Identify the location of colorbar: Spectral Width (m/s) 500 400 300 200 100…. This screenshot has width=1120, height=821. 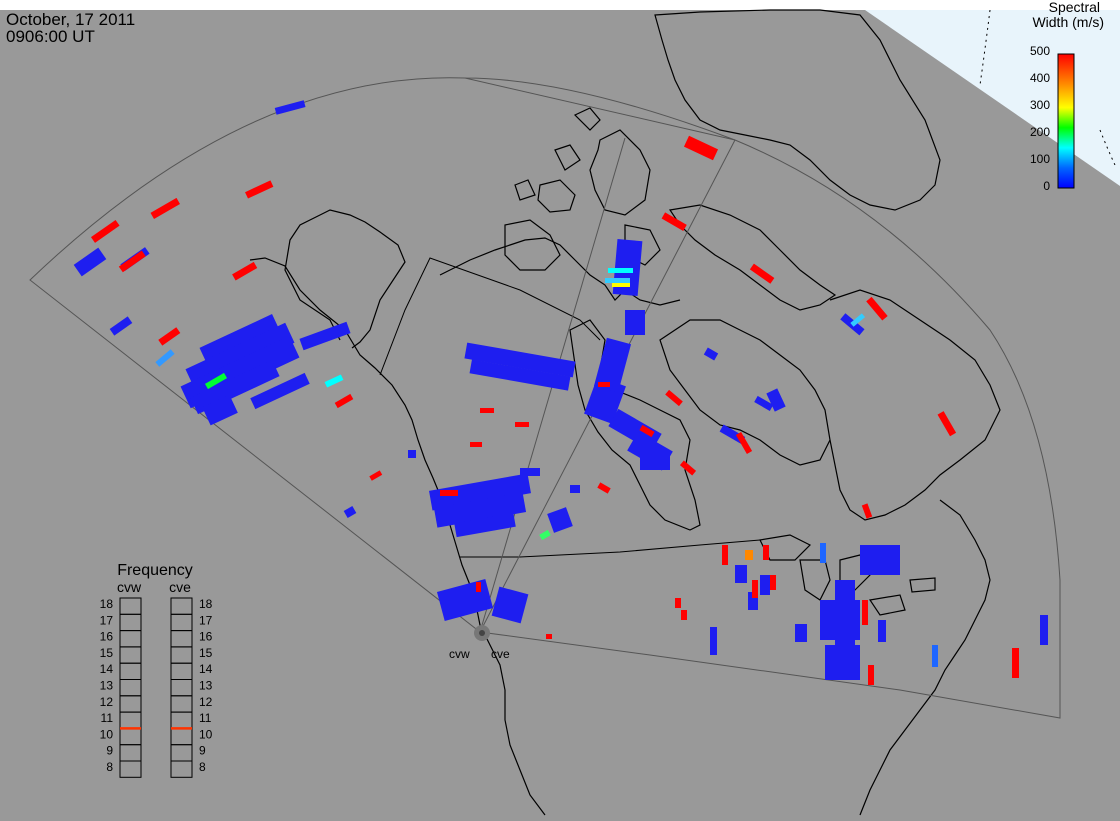
(1067, 96).